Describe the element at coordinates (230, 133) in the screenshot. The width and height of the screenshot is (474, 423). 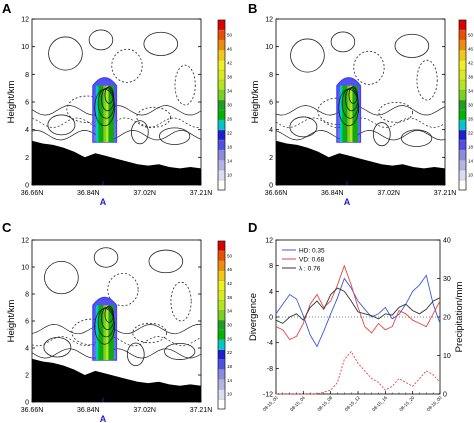
I see `colorbar-tick-label: 22` at that location.